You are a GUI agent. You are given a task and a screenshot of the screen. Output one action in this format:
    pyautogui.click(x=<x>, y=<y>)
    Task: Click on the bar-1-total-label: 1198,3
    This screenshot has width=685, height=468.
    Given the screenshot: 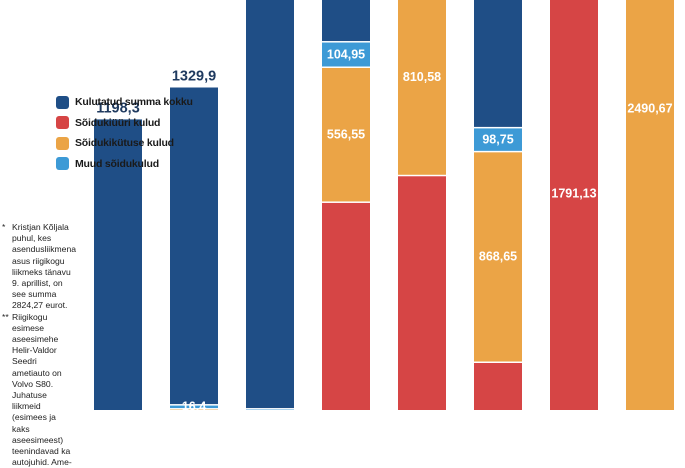 What is the action you would take?
    pyautogui.click(x=118, y=108)
    